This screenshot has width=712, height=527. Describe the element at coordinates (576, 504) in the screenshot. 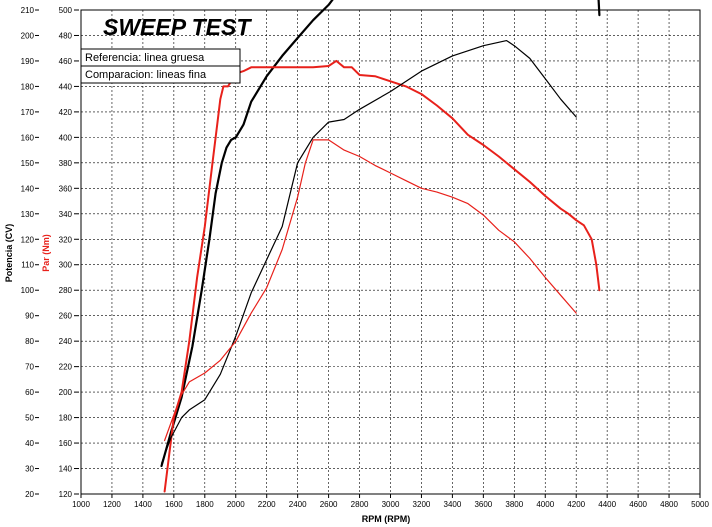

I see `rpm-tick-label: 4200` at that location.